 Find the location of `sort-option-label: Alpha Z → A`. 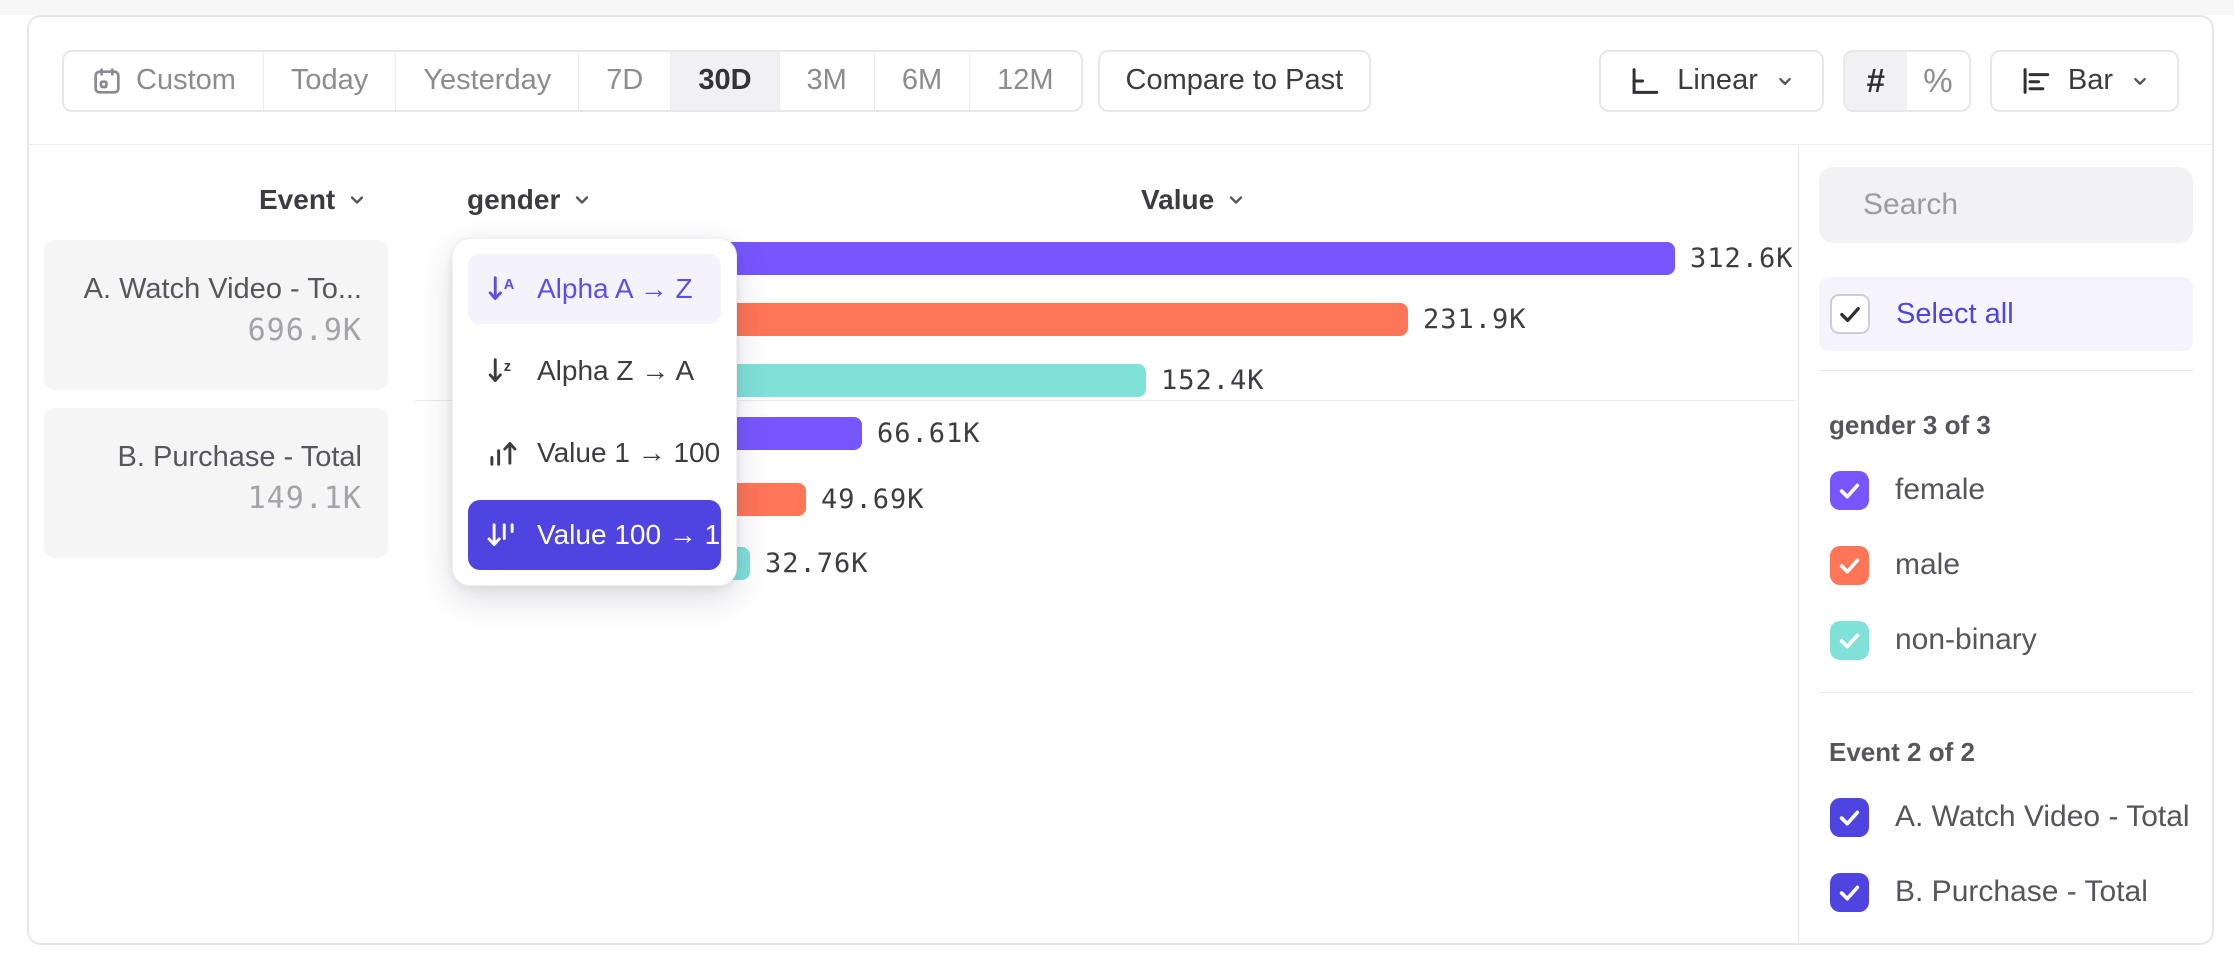

sort-option-label: Alpha Z → A is located at coordinates (616, 370).